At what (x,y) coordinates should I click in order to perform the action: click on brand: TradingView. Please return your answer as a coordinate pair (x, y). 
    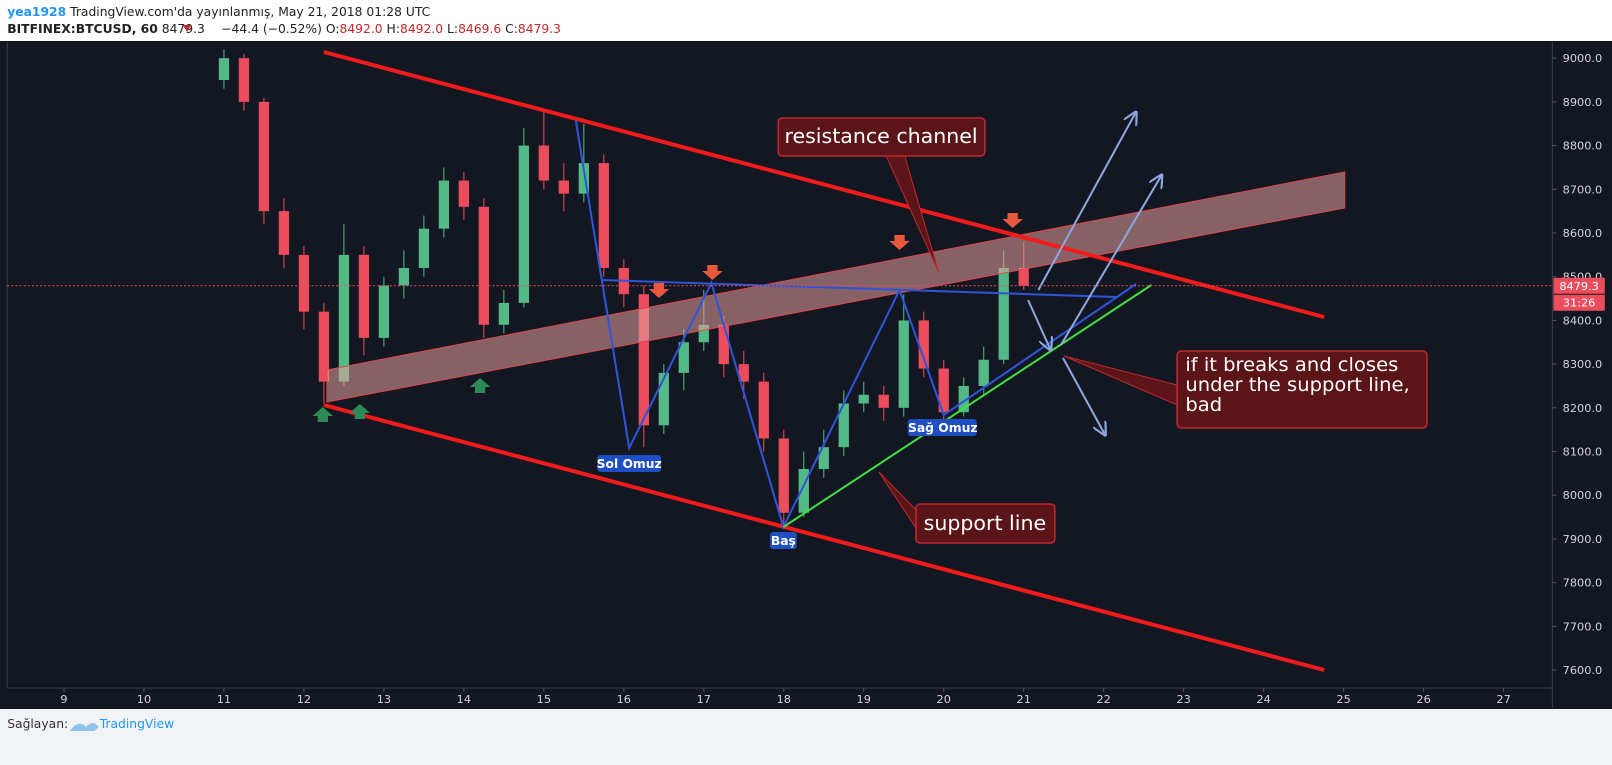
    Looking at the image, I should click on (137, 724).